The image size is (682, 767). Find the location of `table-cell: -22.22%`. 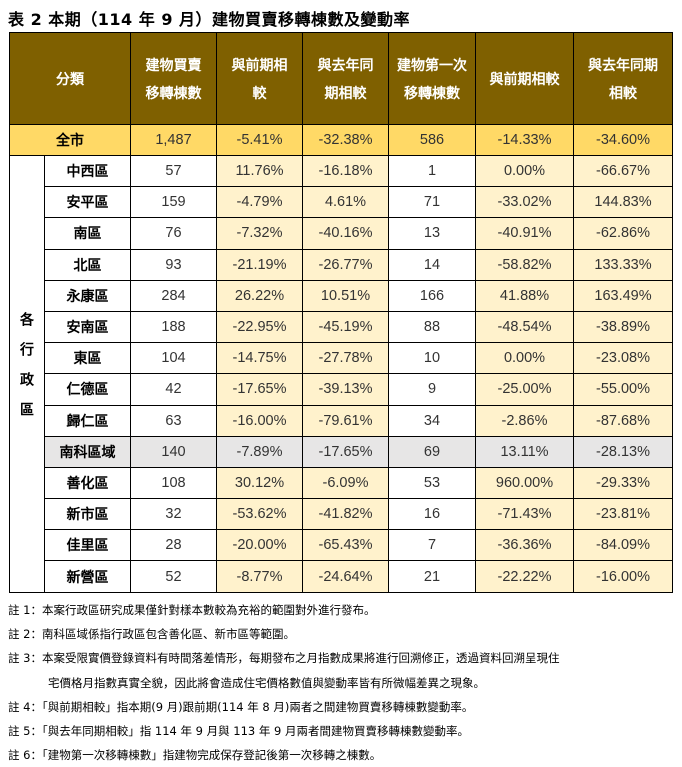

table-cell: -22.22% is located at coordinates (524, 576).